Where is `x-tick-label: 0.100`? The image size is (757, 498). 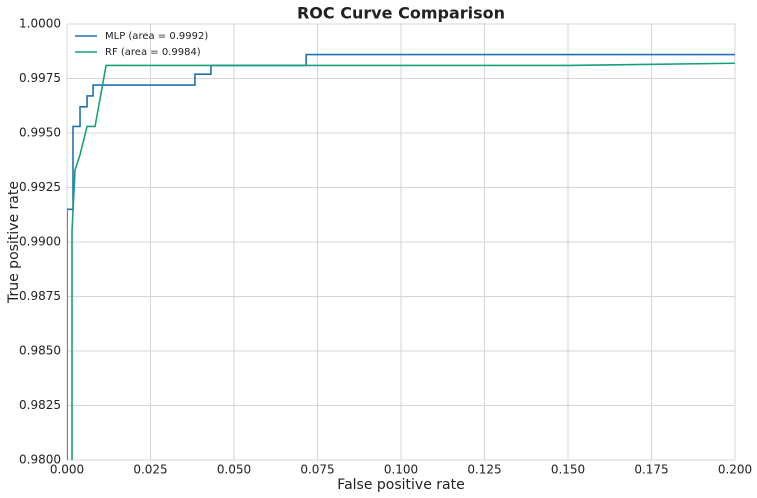
x-tick-label: 0.100 is located at coordinates (401, 470).